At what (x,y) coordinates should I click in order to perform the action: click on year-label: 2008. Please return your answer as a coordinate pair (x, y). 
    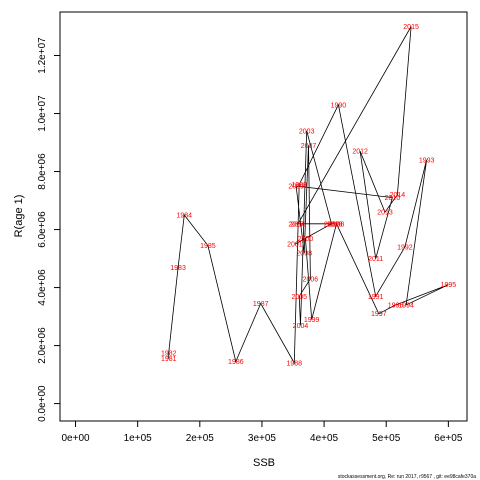
    Looking at the image, I should click on (304, 253).